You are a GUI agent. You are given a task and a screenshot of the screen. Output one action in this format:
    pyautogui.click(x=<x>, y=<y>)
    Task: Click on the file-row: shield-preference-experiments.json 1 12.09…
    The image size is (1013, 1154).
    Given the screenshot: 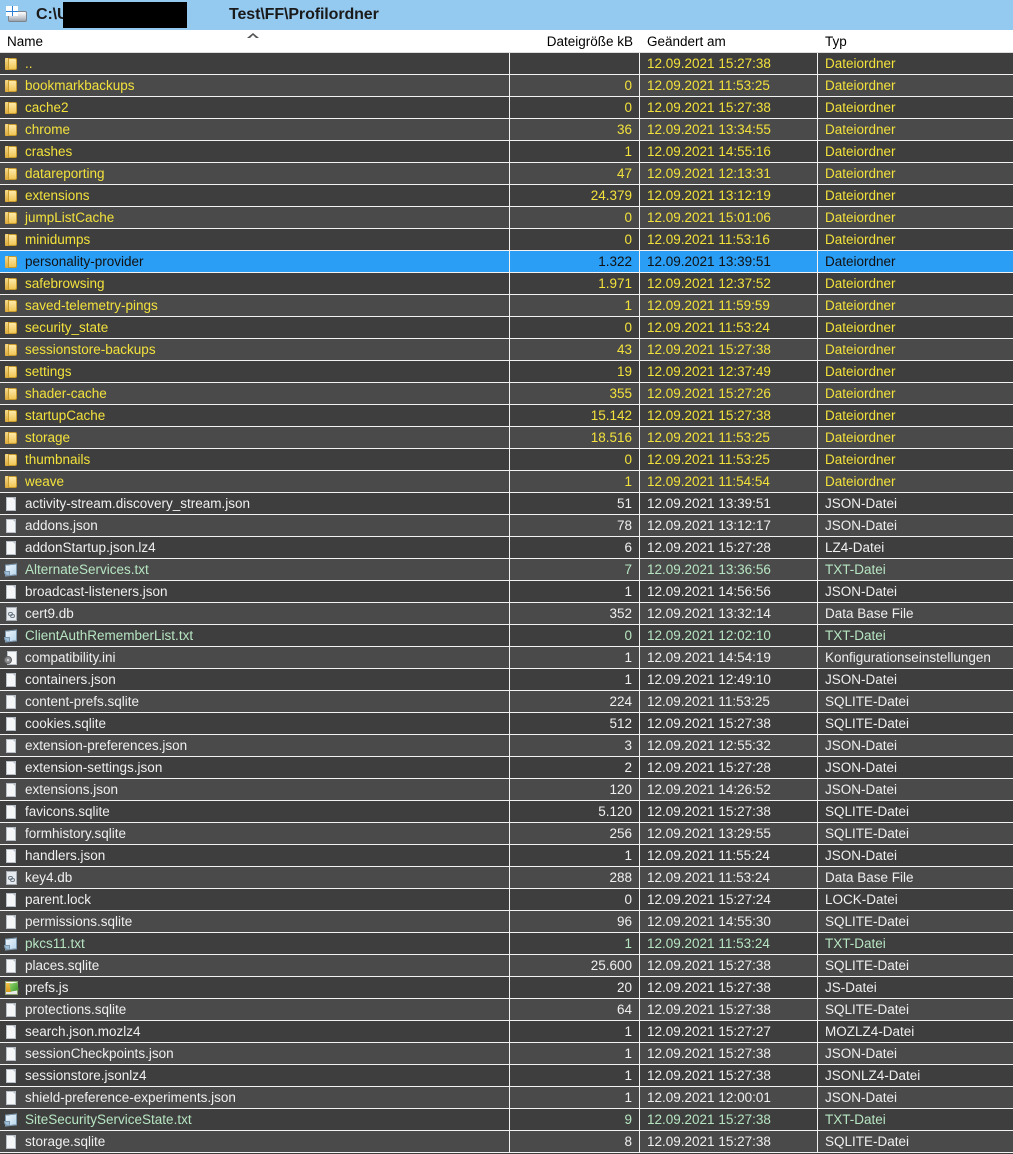 What is the action you would take?
    pyautogui.click(x=506, y=1098)
    